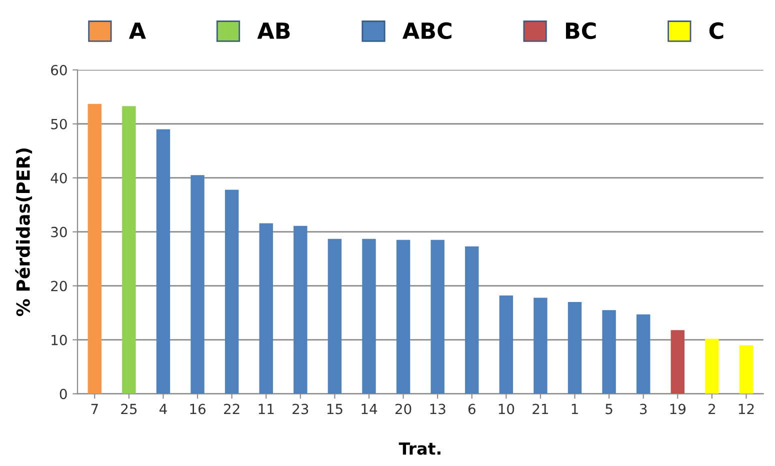  What do you see at coordinates (94, 409) in the screenshot?
I see `x-tick-label: 7` at bounding box center [94, 409].